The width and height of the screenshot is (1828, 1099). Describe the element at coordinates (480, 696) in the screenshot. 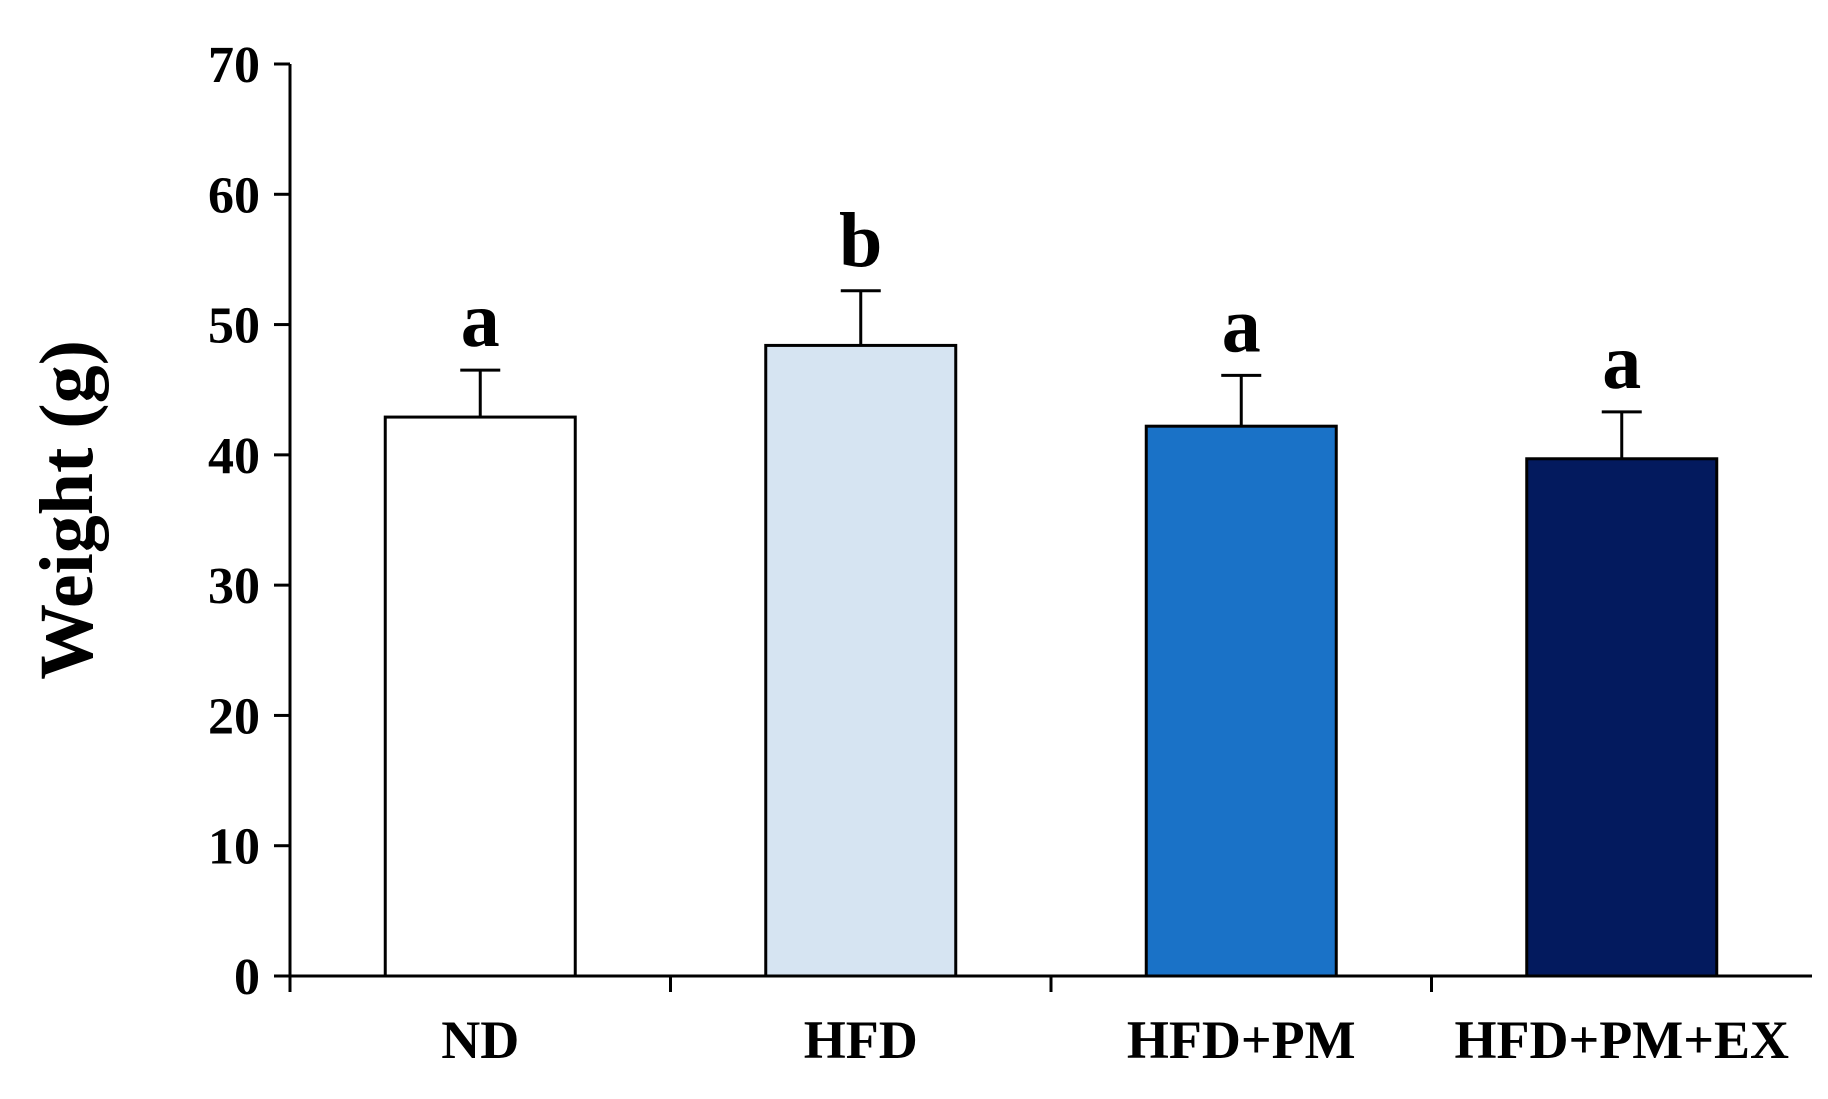

I see `bar-nd` at that location.